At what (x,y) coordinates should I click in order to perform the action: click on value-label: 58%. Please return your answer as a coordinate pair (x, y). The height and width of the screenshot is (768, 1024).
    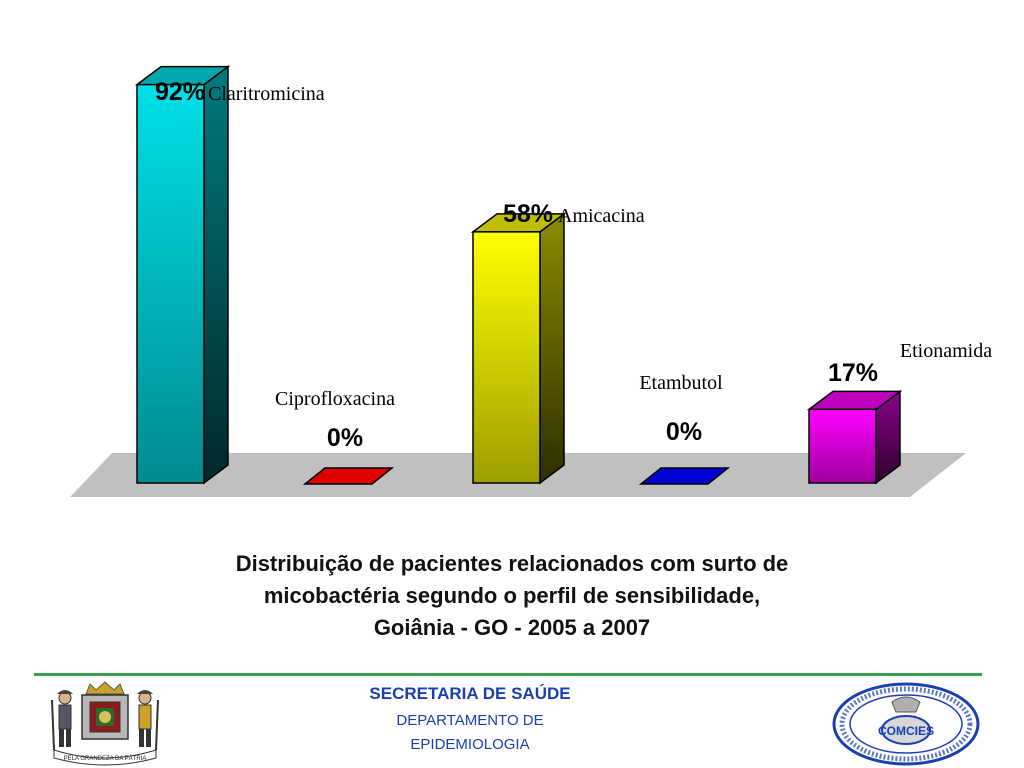
    Looking at the image, I should click on (528, 214).